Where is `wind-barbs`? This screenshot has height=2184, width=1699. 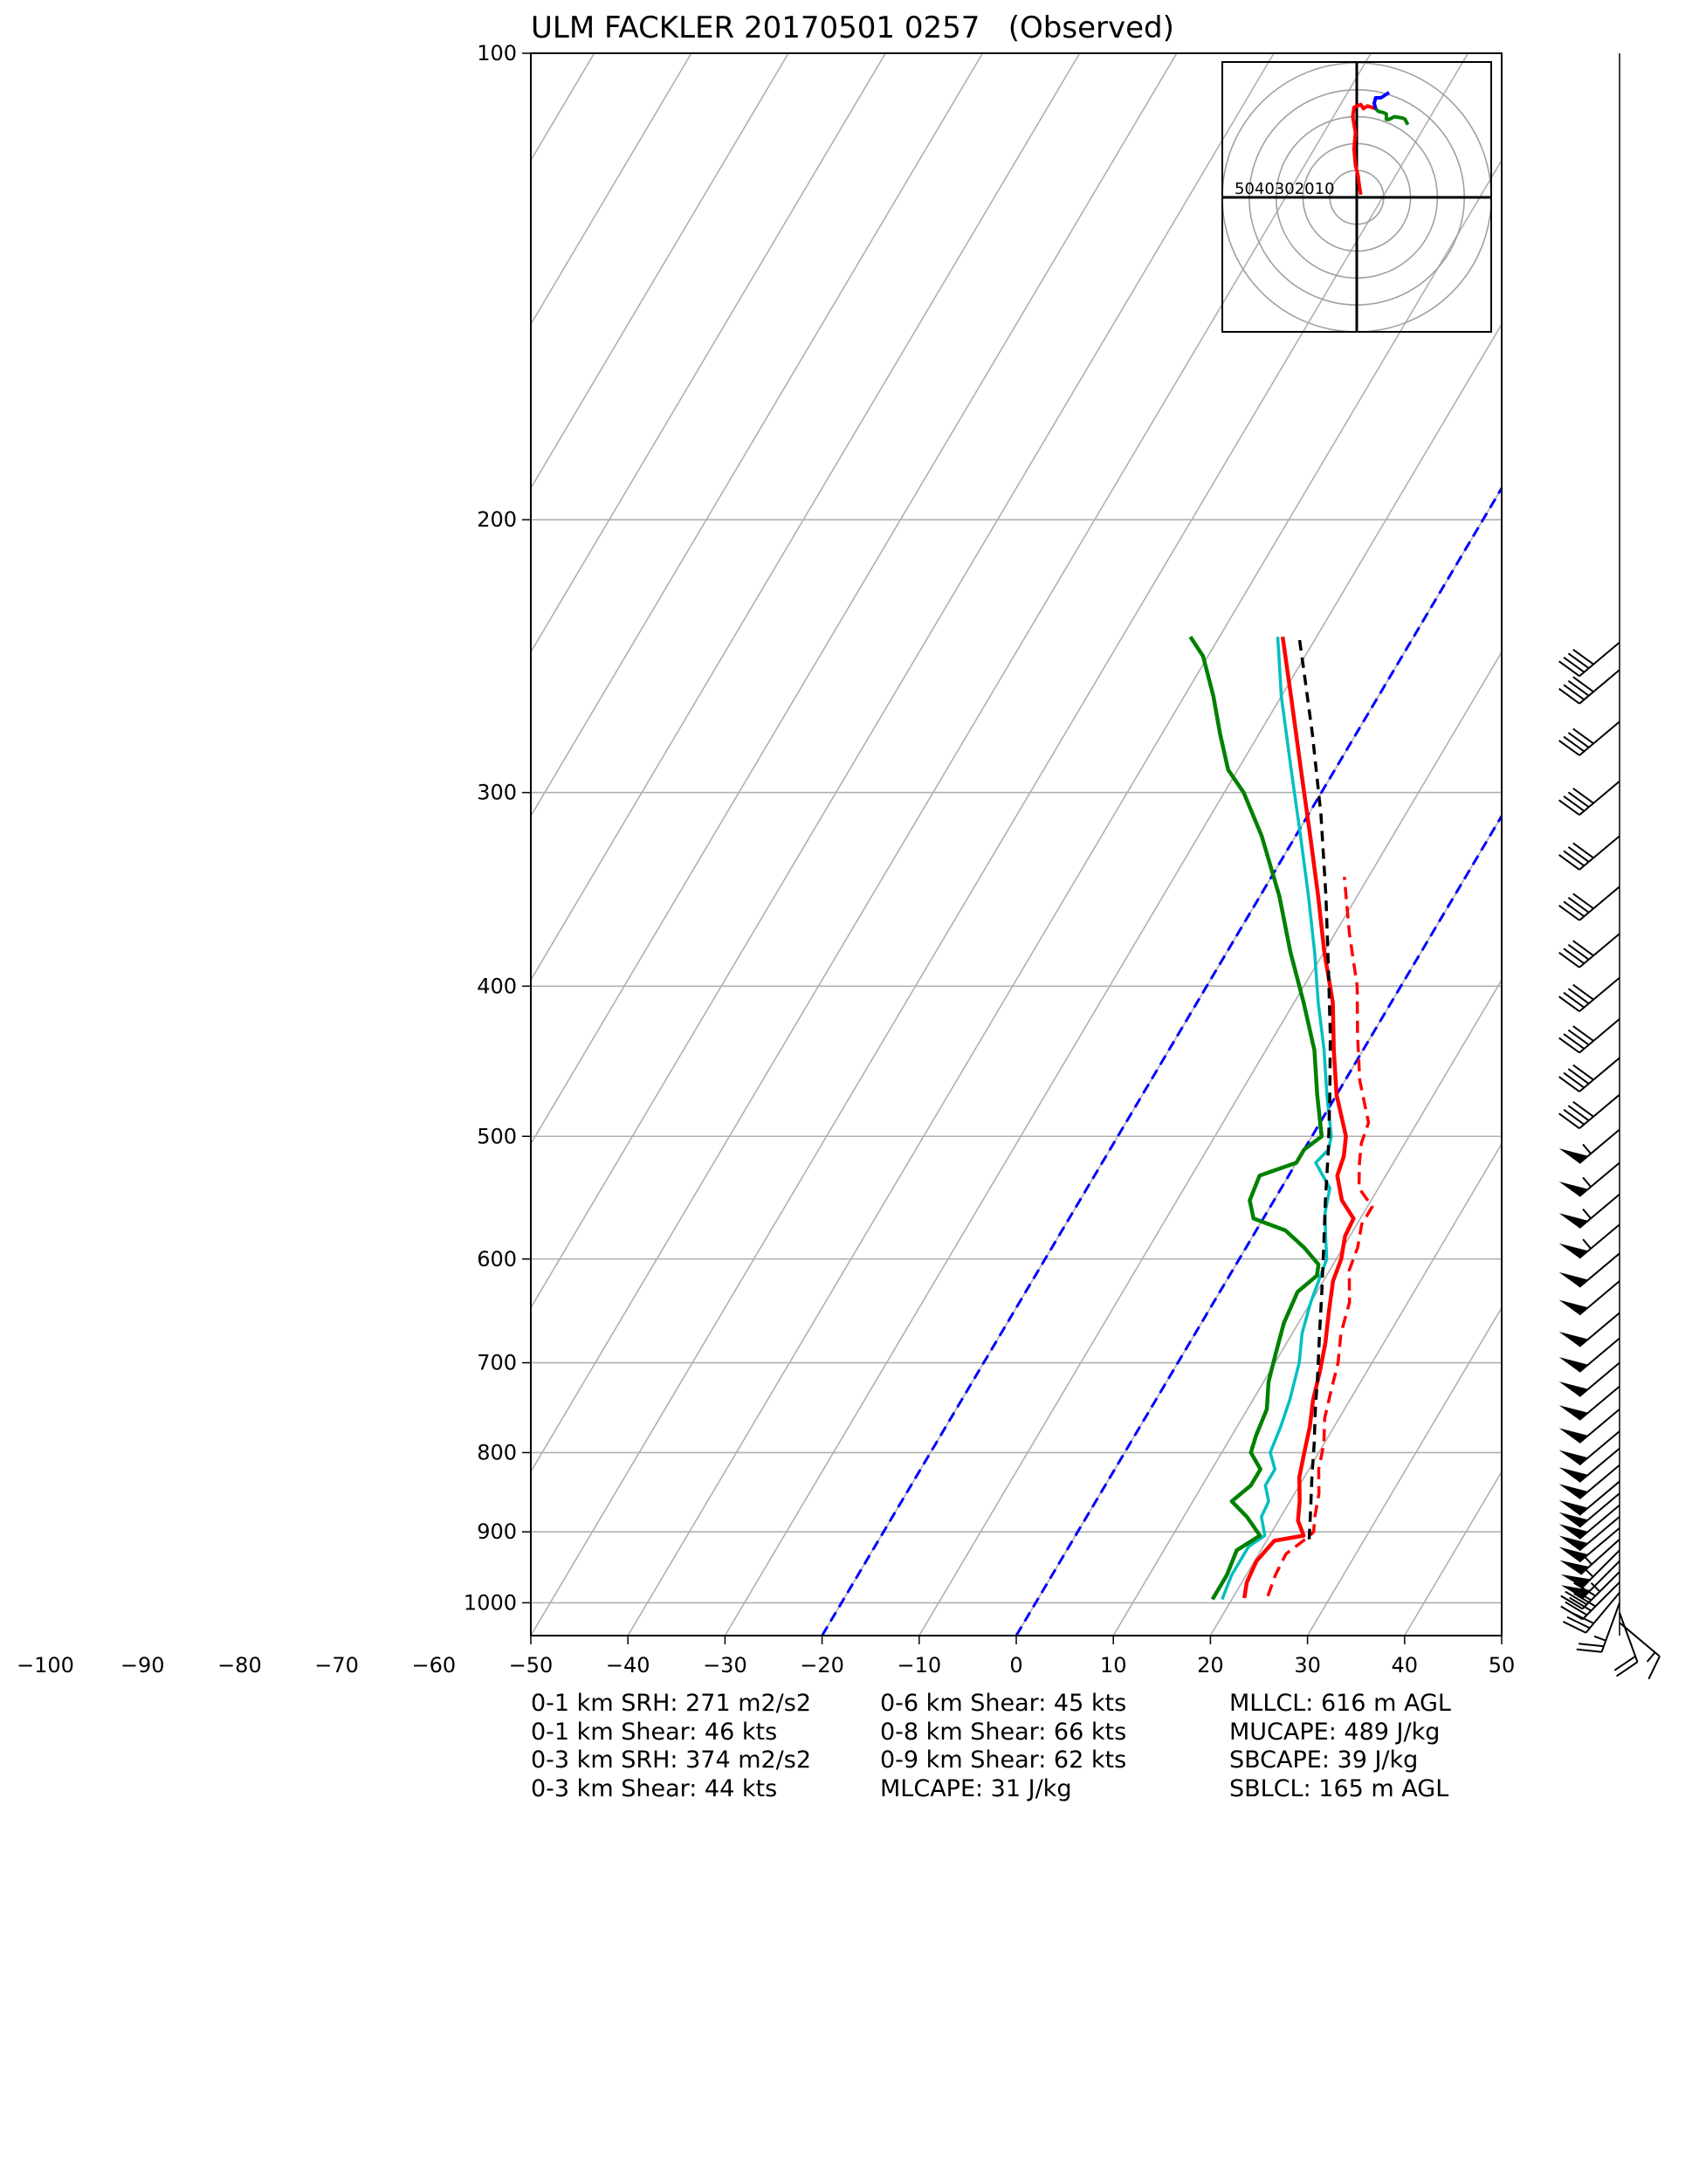 wind-barbs is located at coordinates (1609, 1160).